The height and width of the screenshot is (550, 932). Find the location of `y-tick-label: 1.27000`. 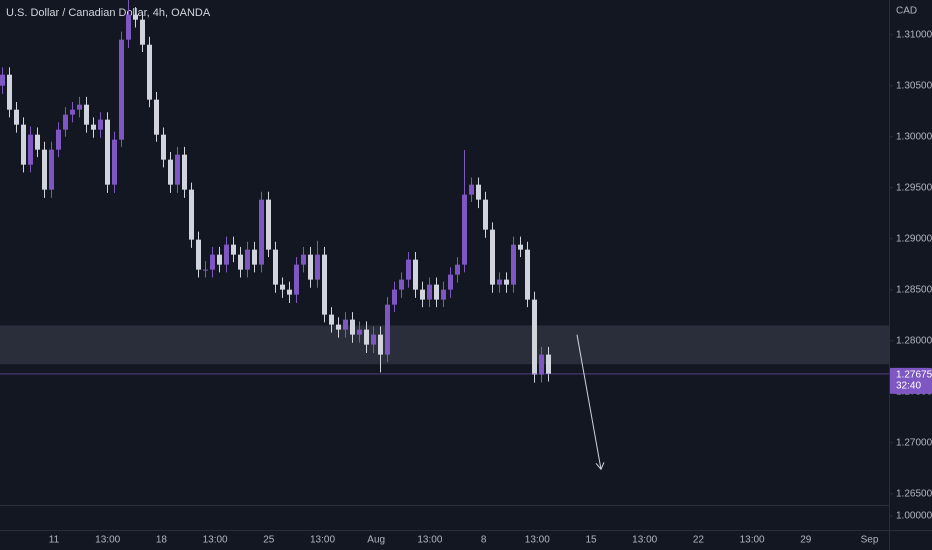

y-tick-label: 1.27000 is located at coordinates (914, 442).